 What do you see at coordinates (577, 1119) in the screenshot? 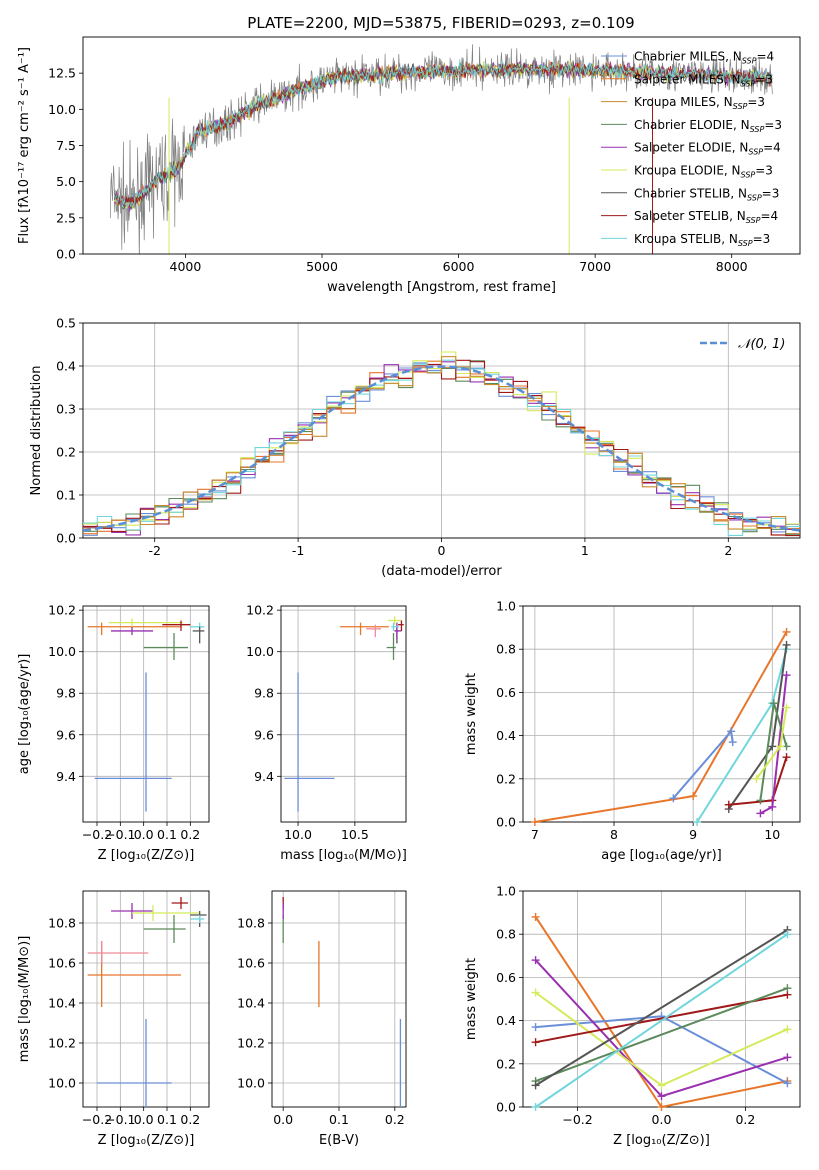
I see `x-tick-label: −0.2` at bounding box center [577, 1119].